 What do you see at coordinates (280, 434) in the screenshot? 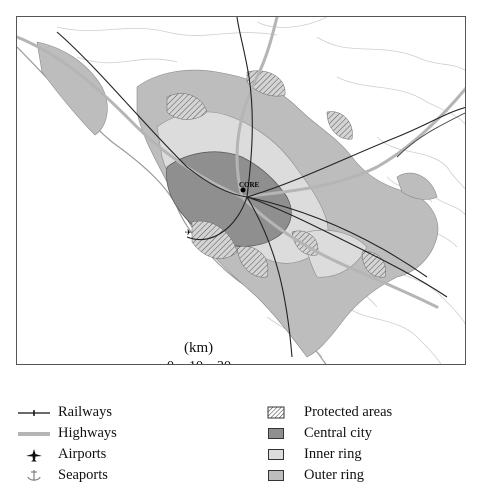
I see `dark-grey-swatch-icon` at bounding box center [280, 434].